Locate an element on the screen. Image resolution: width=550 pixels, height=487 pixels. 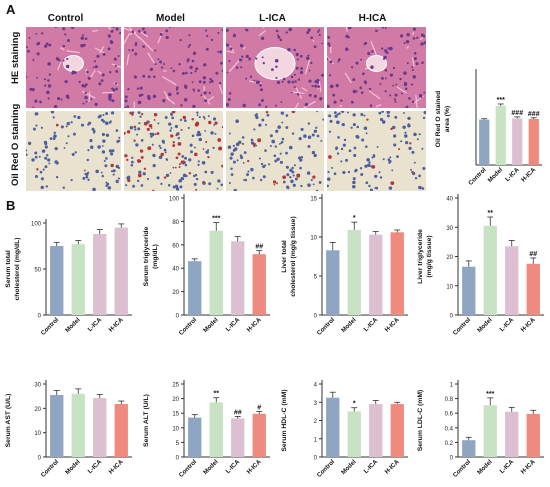
y-tick-label: 0.8 is located at coordinates (449, 400).